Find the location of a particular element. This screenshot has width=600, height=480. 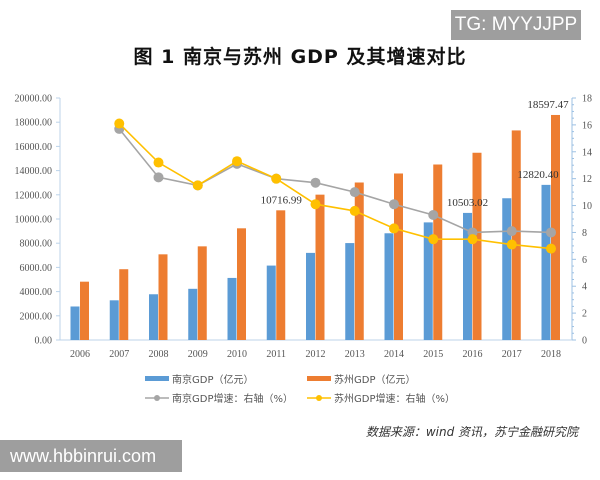

x-axis-tick-label: 2007 is located at coordinates (119, 354).